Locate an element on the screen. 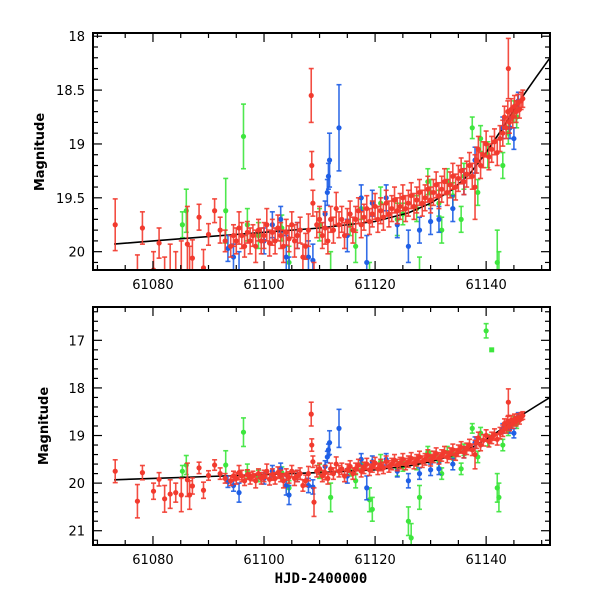 The height and width of the screenshot is (600, 600). x-tick-label: 61080 is located at coordinates (152, 285).